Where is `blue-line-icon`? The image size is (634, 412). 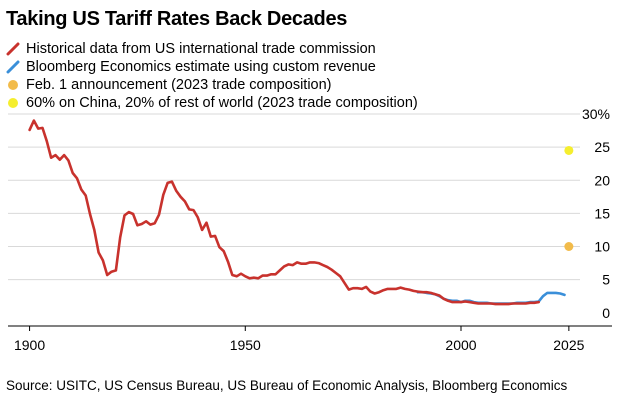 blue-line-icon is located at coordinates (13, 67).